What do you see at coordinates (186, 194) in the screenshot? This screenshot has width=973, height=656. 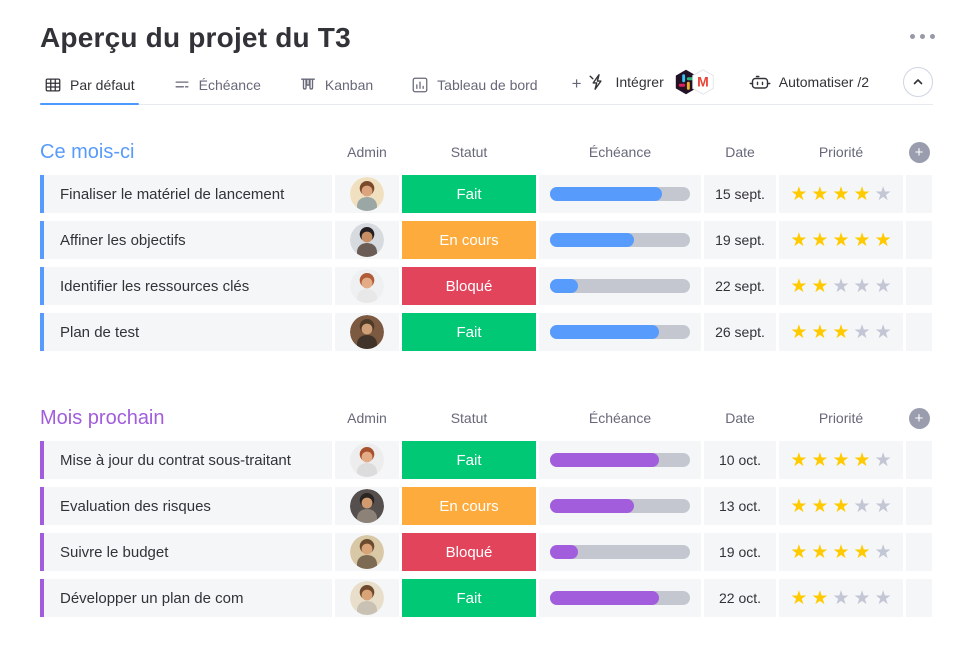 I see `task-name-cell: Finaliser le matériel de lancement` at bounding box center [186, 194].